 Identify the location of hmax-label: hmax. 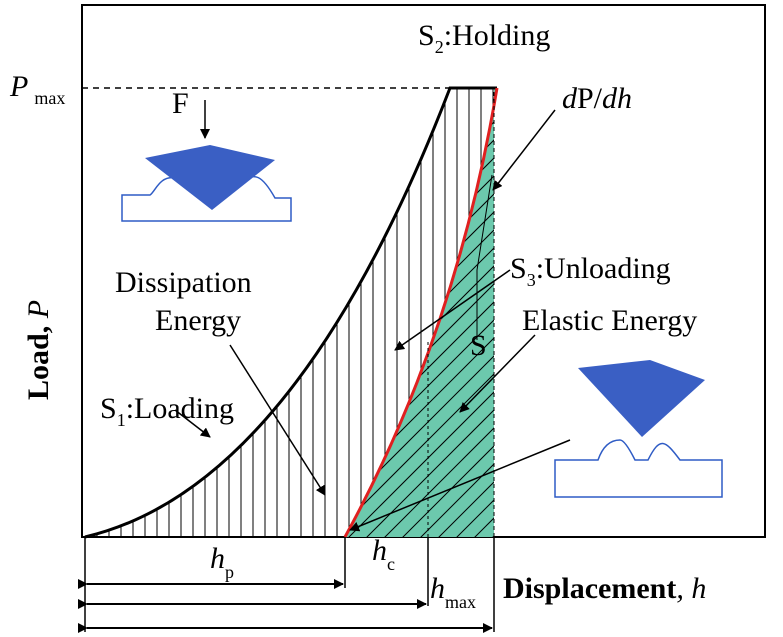
(453, 592).